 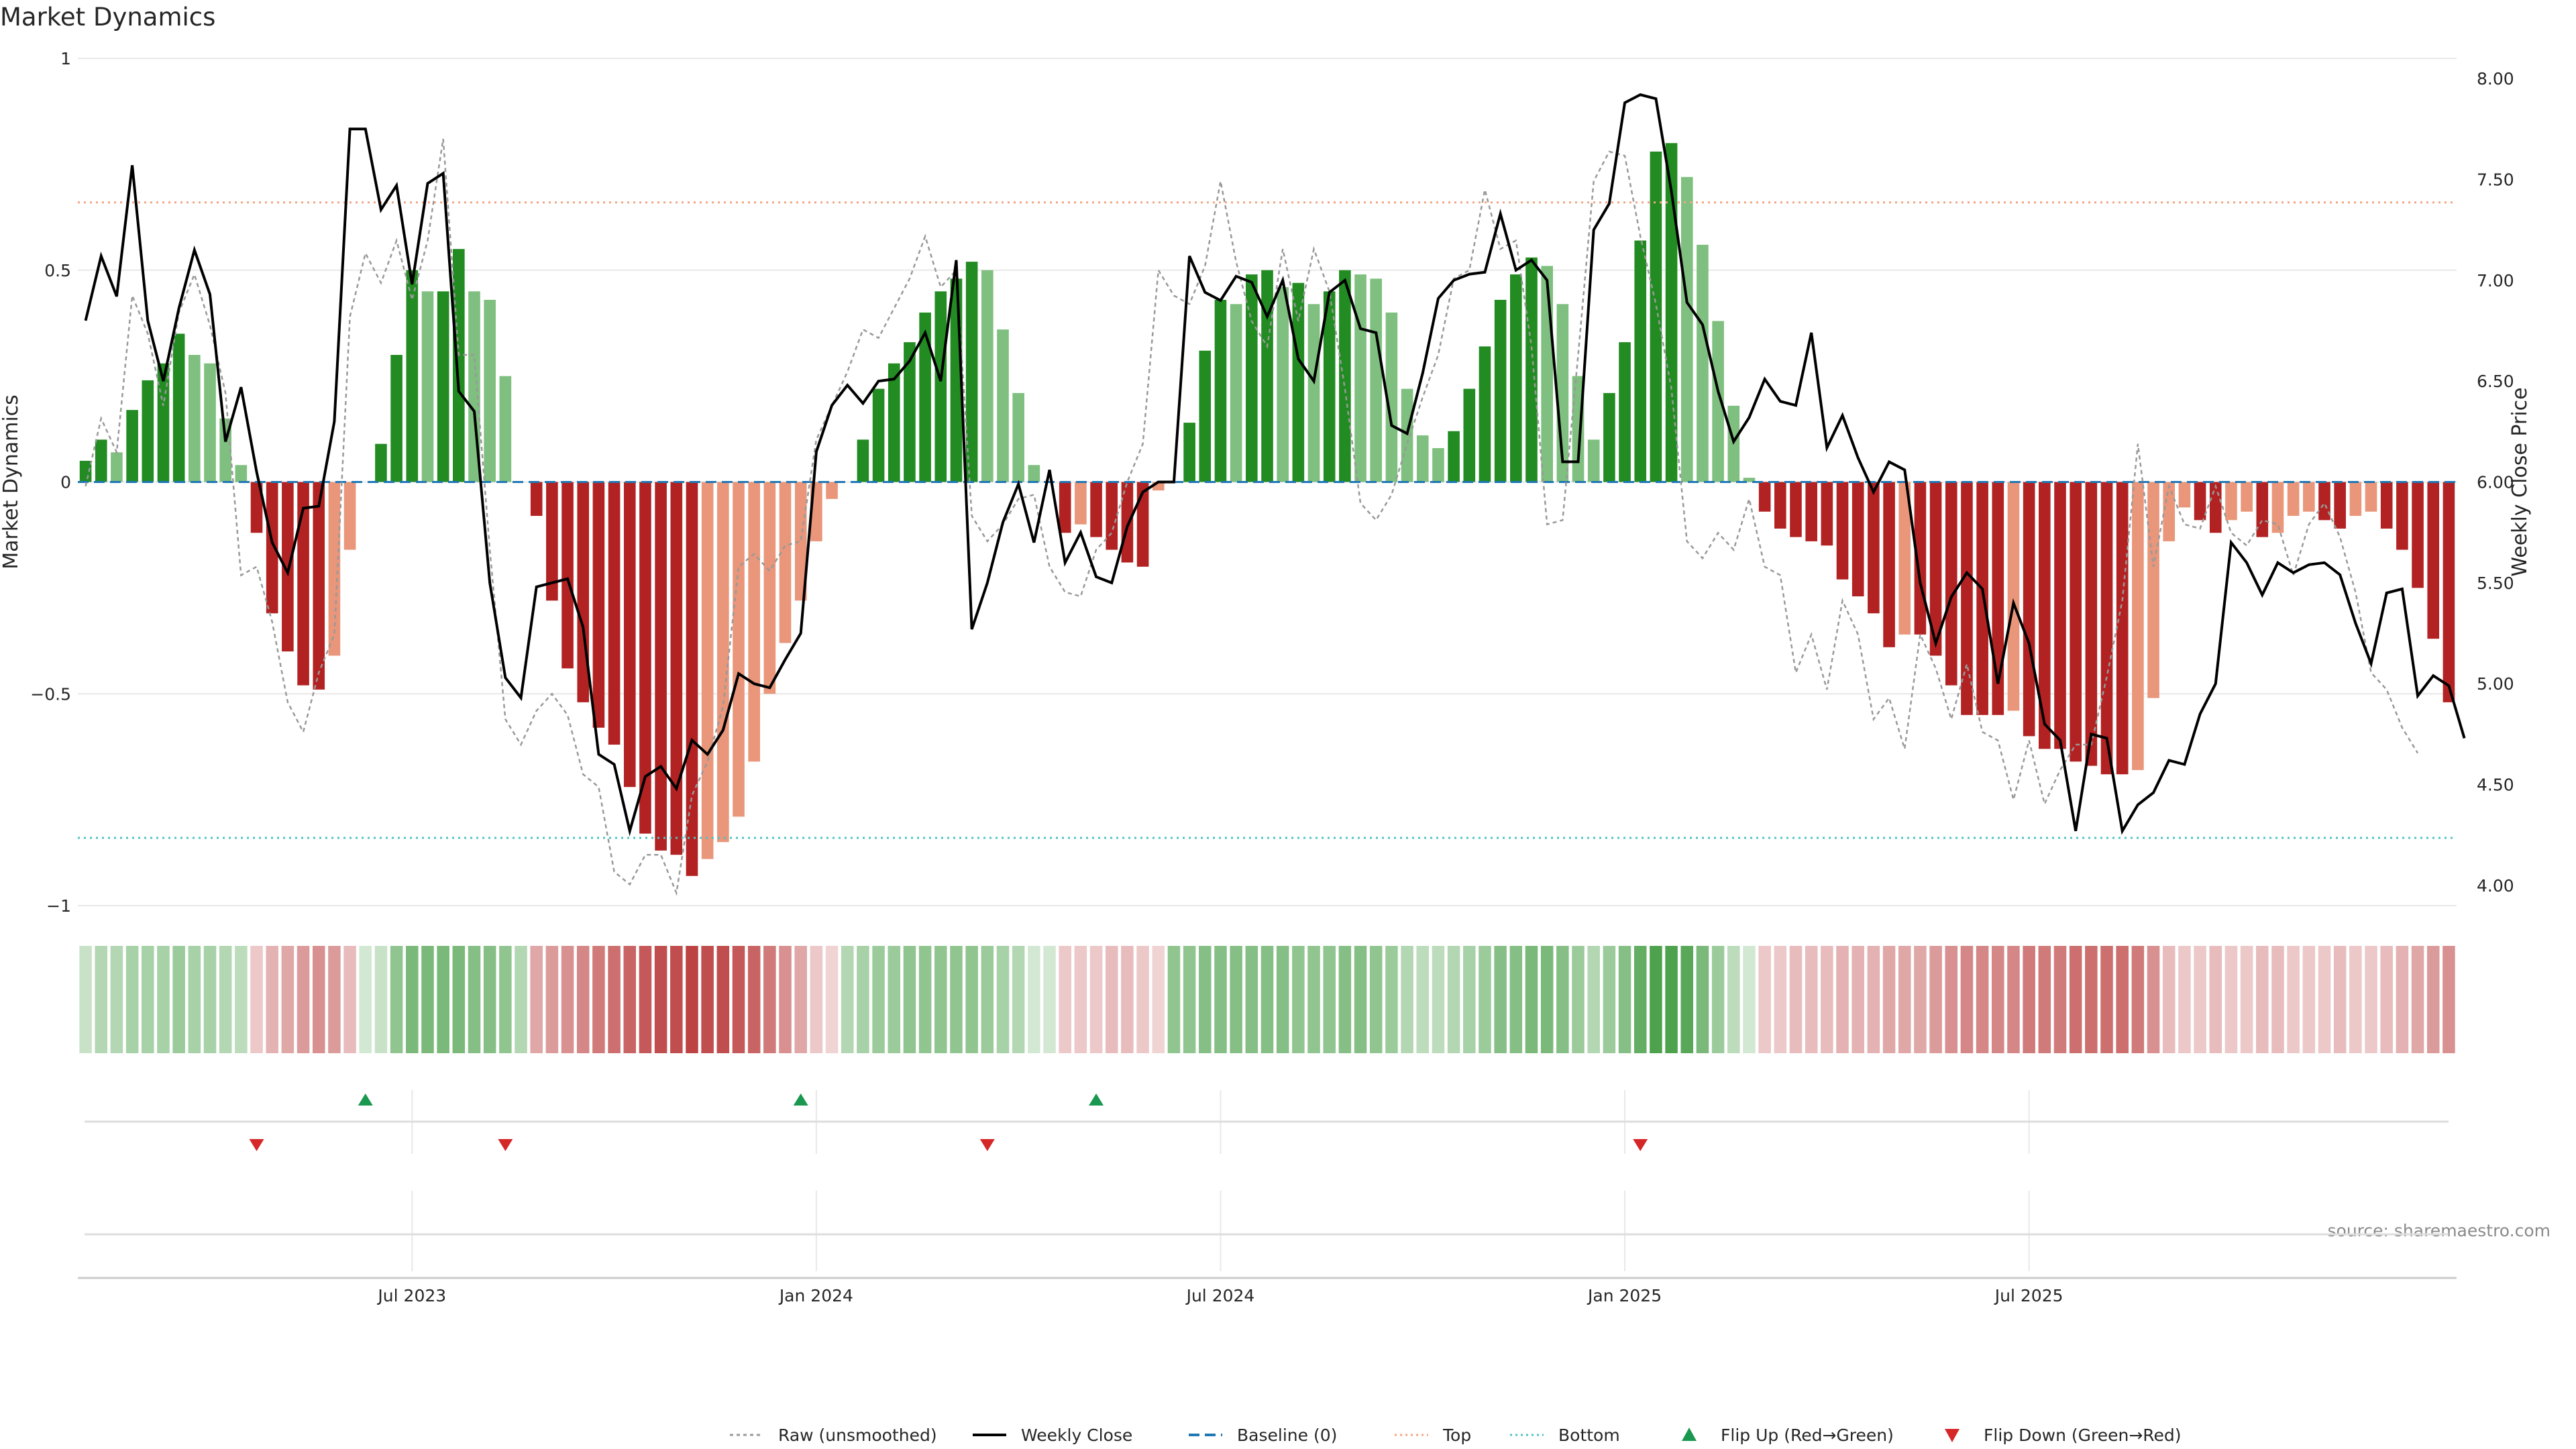 What do you see at coordinates (411, 1295) in the screenshot?
I see `x-tick-label: Jul 2023` at bounding box center [411, 1295].